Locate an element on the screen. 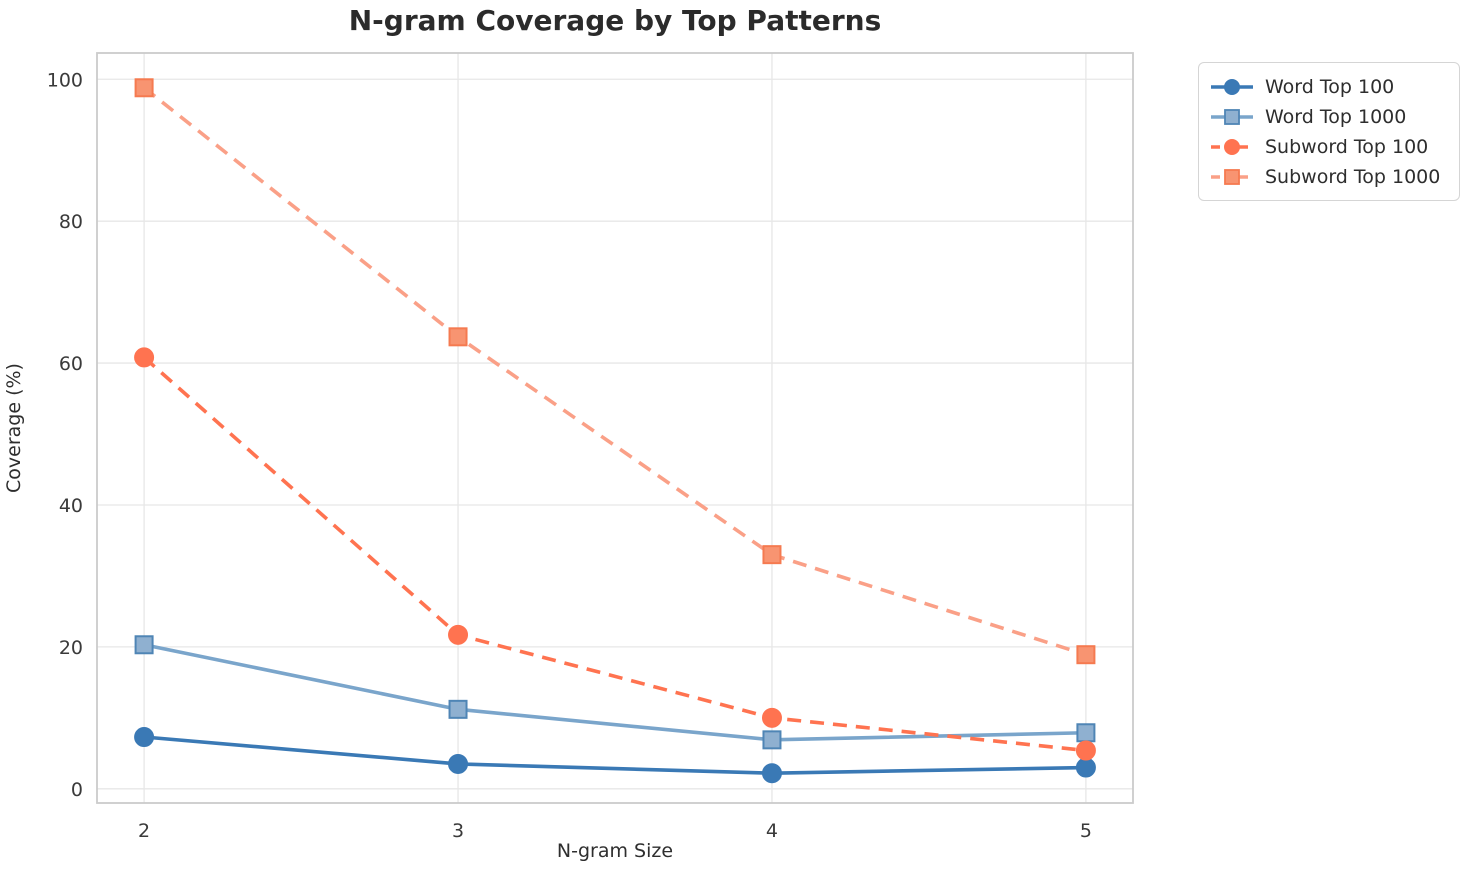 This screenshot has height=885, width=1478. legend-item-word-top-1000: Word Top 1000 is located at coordinates (1327, 116).